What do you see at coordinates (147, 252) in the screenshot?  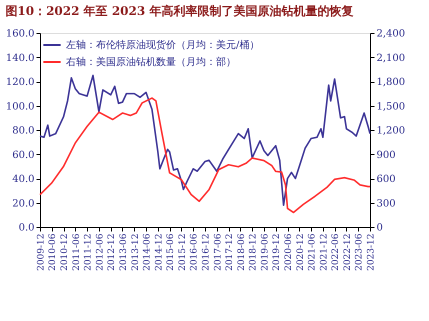 I see `x-tick-label: 2014-06` at bounding box center [147, 252].